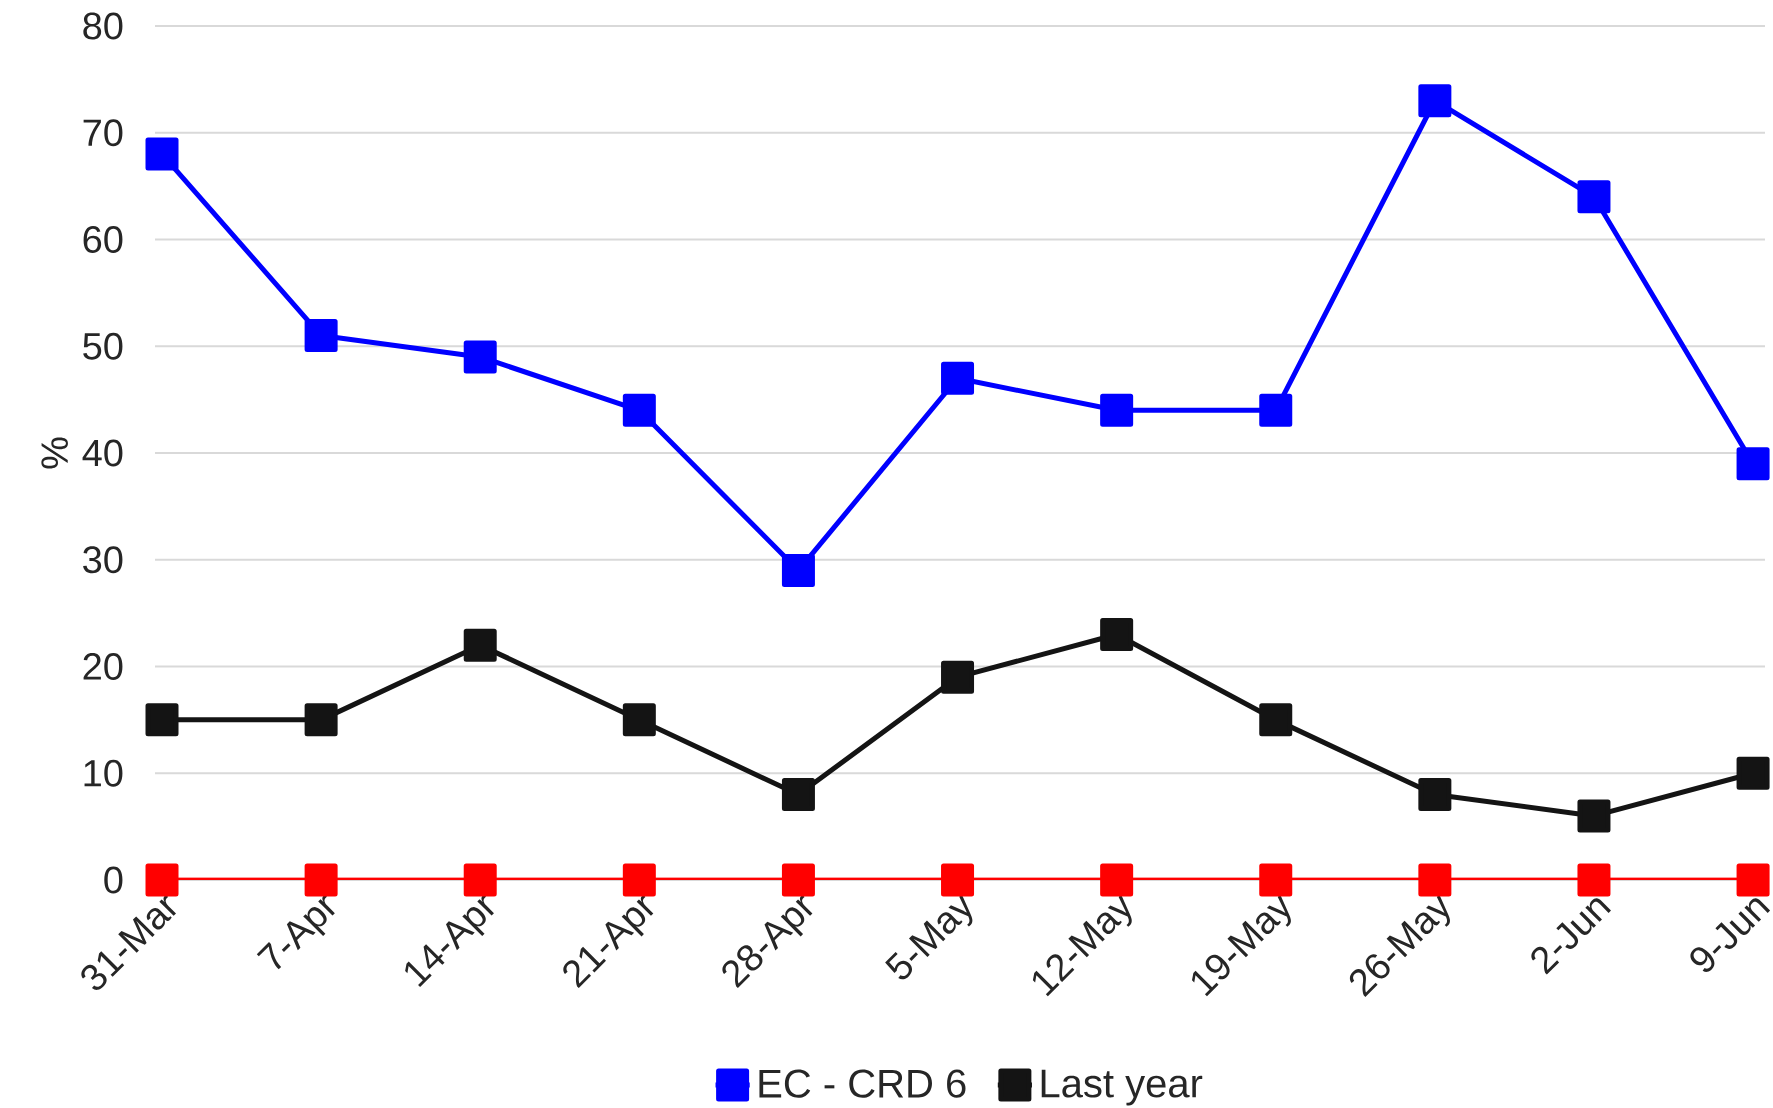 The image size is (1773, 1108). Describe the element at coordinates (54, 453) in the screenshot. I see `y-axis-title: %` at that location.